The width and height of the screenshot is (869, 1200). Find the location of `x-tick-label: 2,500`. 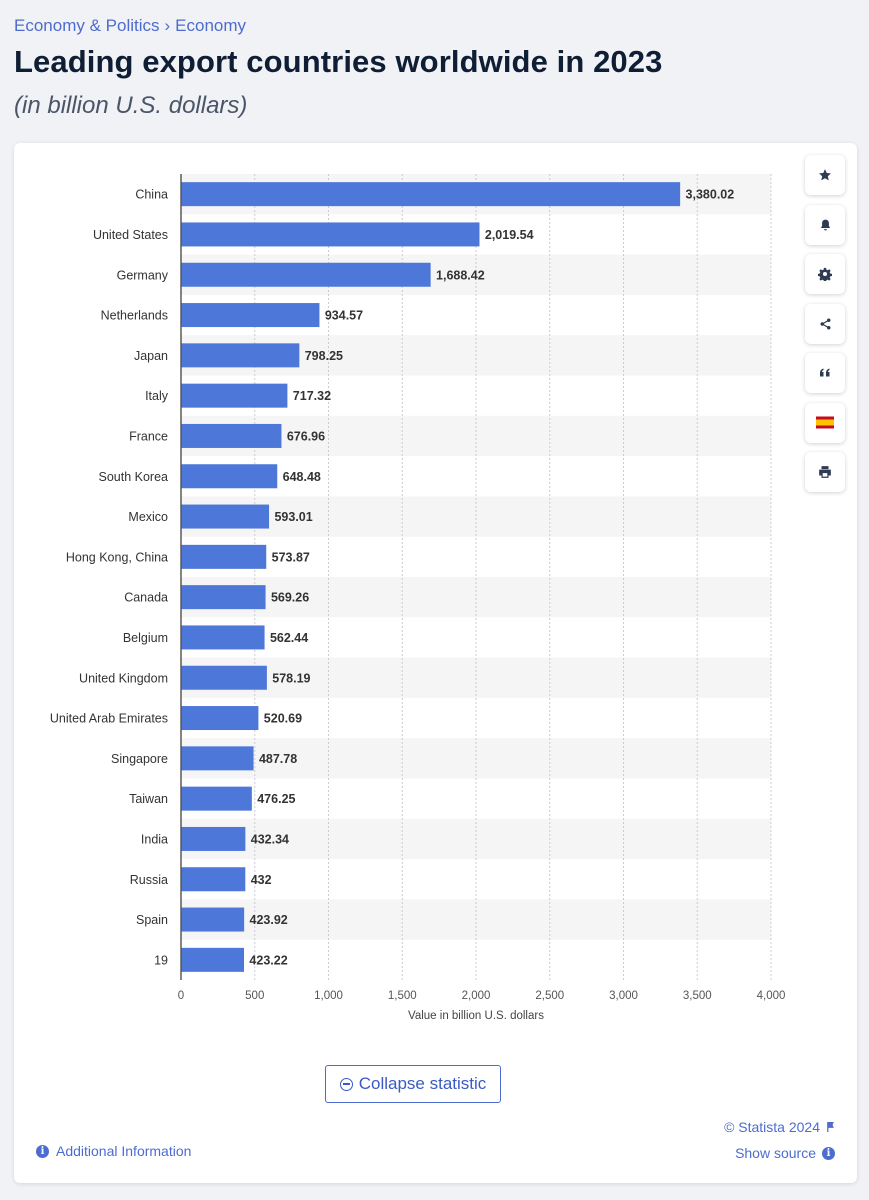

x-tick-label: 2,500 is located at coordinates (549, 996).